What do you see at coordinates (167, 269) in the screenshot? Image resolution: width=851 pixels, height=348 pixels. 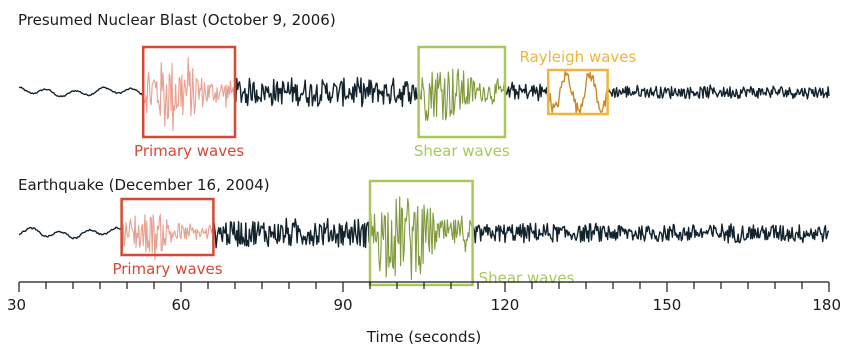 I see `quake-phase-label-0: Primary waves` at bounding box center [167, 269].